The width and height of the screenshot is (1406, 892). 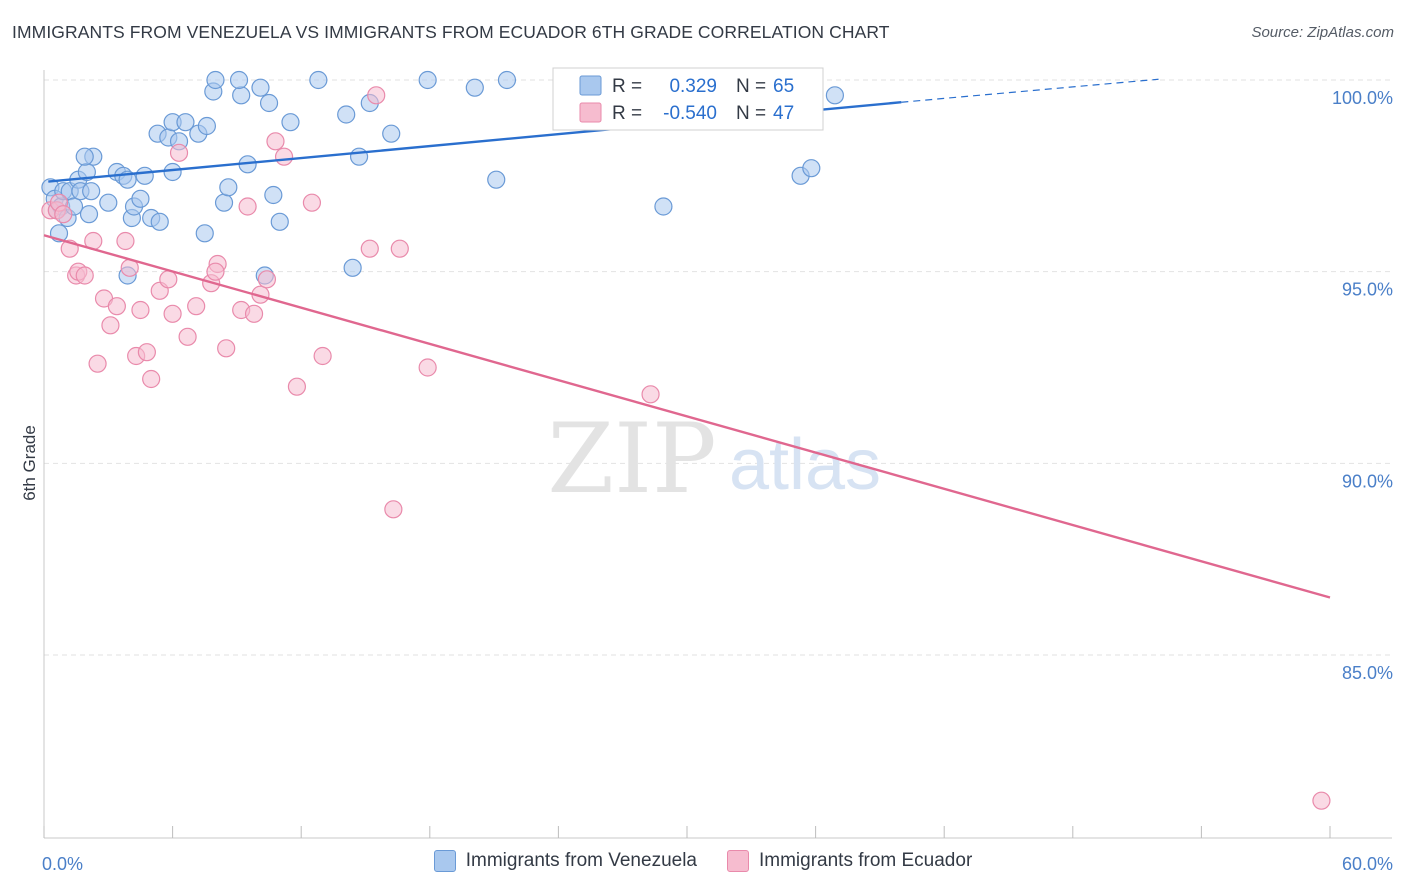 I want to click on legend-label-venezuela: Immigrants from Venezuela, so click(x=581, y=860).